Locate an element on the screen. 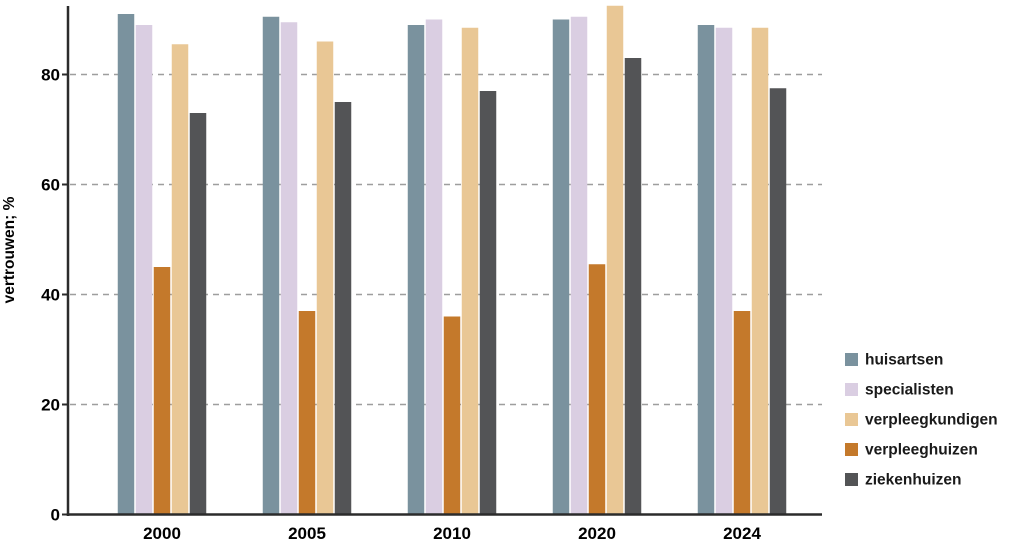 This screenshot has height=545, width=1024. ytick-label-0: 0 is located at coordinates (55, 515).